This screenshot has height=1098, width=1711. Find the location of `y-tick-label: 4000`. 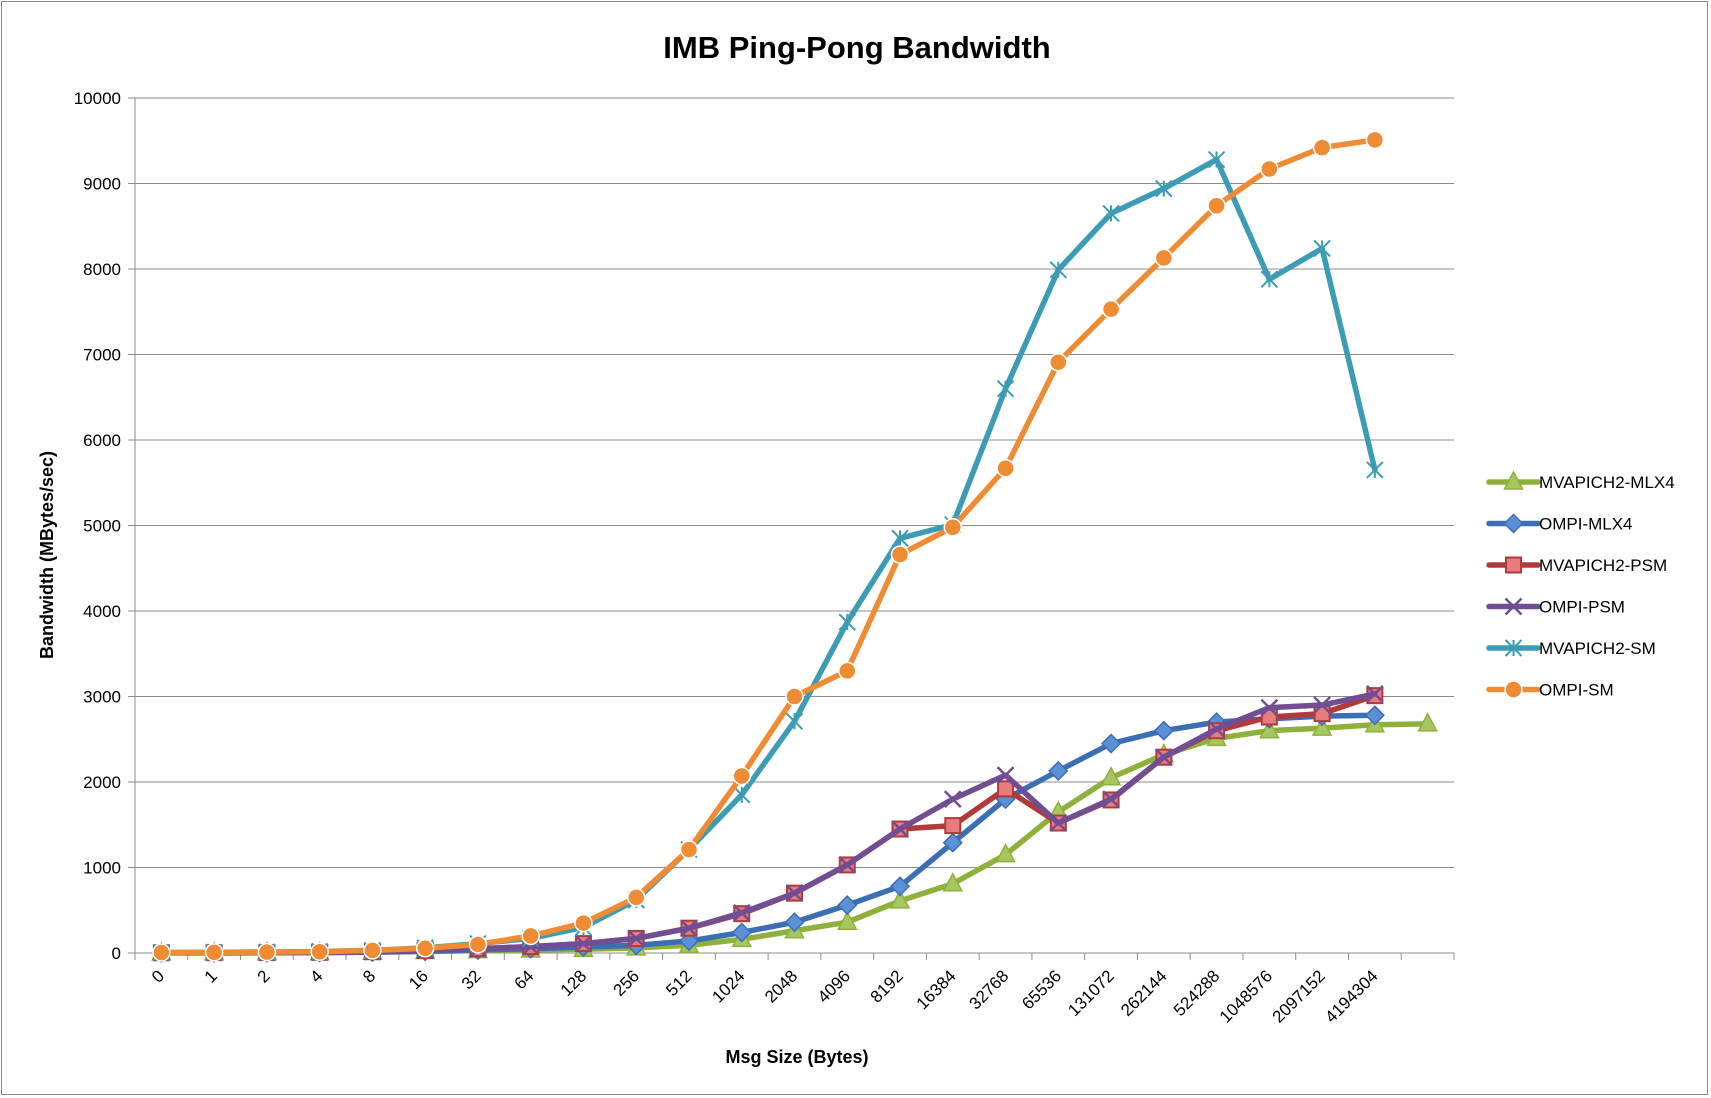

y-tick-label: 4000 is located at coordinates (102, 611).